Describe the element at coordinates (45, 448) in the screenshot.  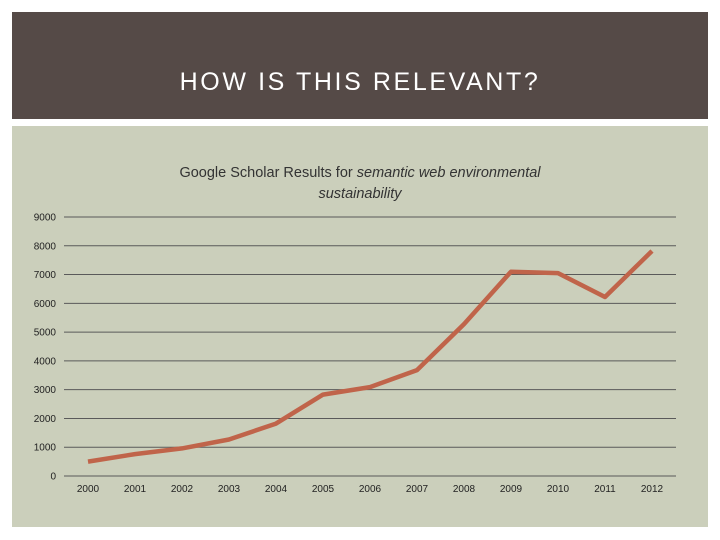
I see `y-tick-label-1000: 1000` at that location.